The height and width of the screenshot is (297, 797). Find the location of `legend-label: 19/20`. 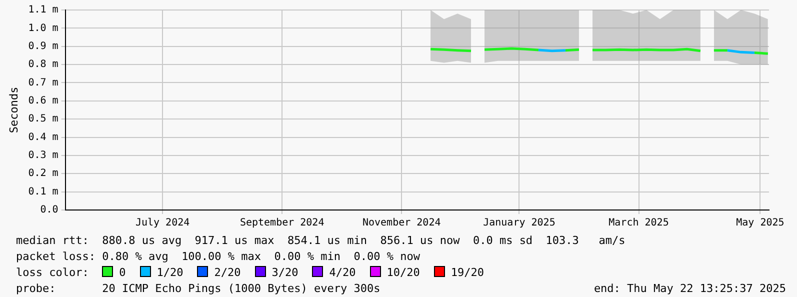

legend-label: 19/20 is located at coordinates (467, 272).